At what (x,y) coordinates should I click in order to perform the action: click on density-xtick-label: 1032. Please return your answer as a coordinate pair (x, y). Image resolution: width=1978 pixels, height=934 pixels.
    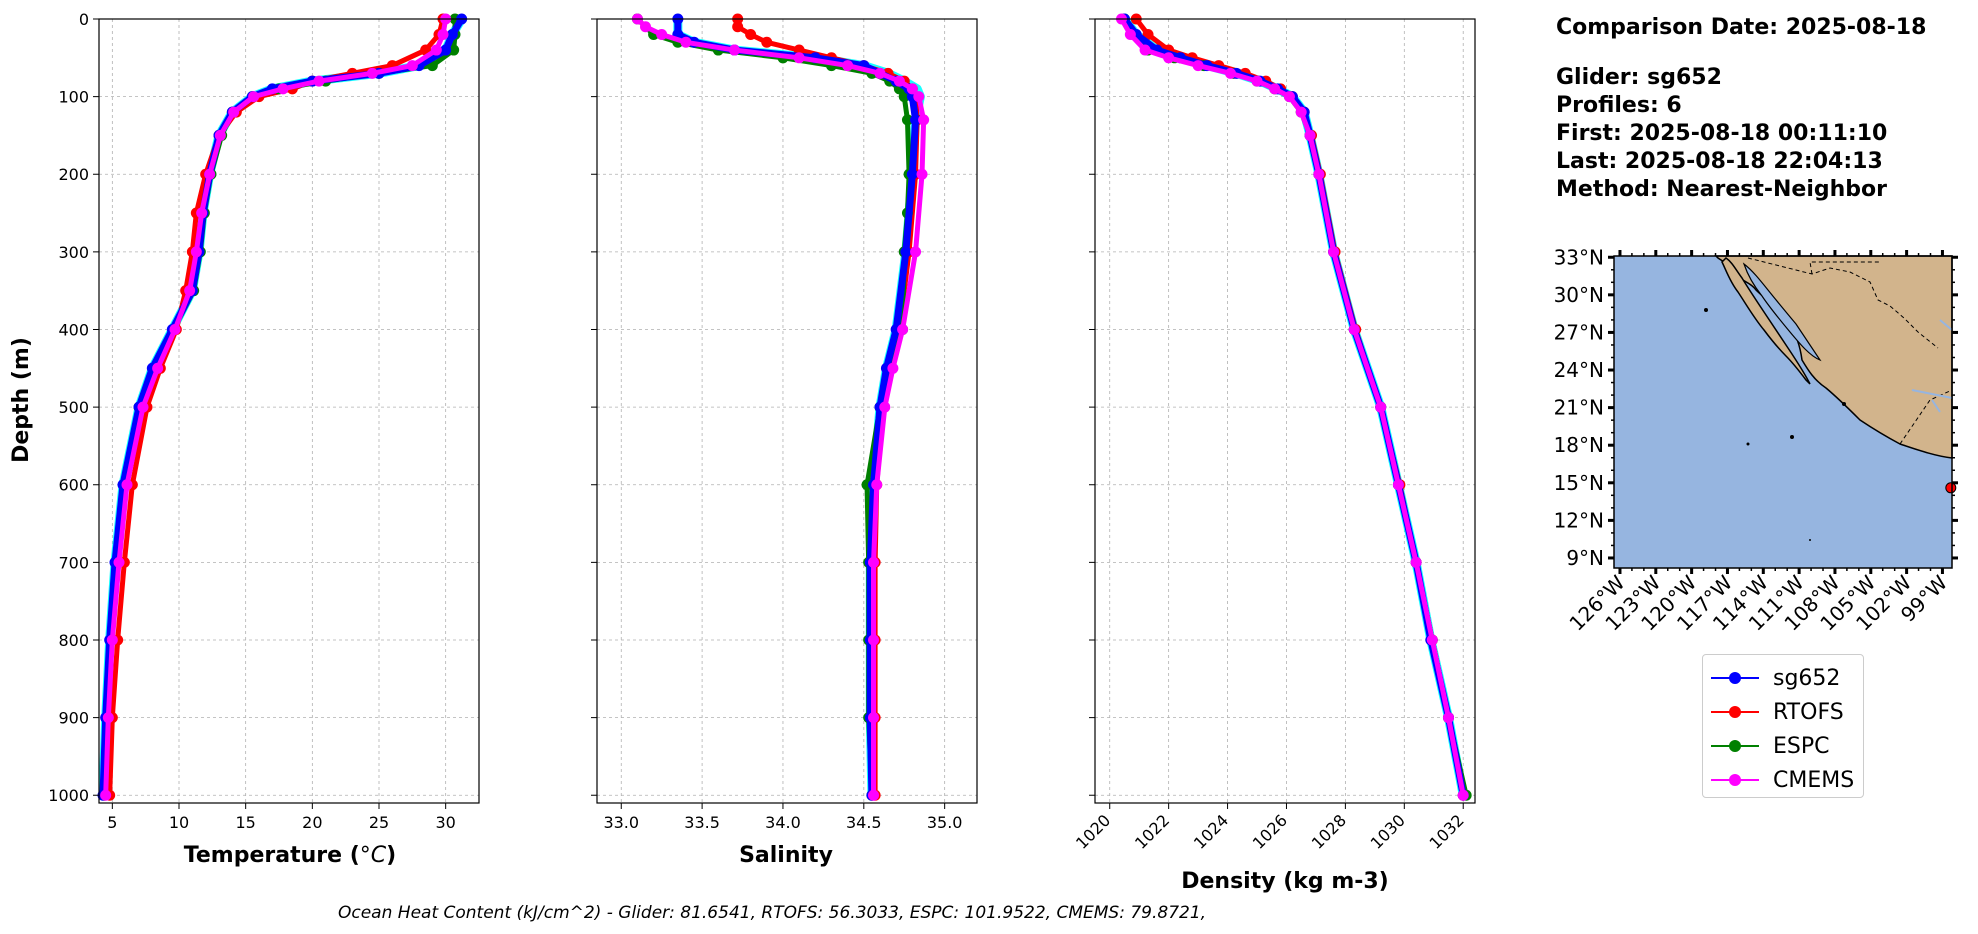
    Looking at the image, I should click on (1447, 832).